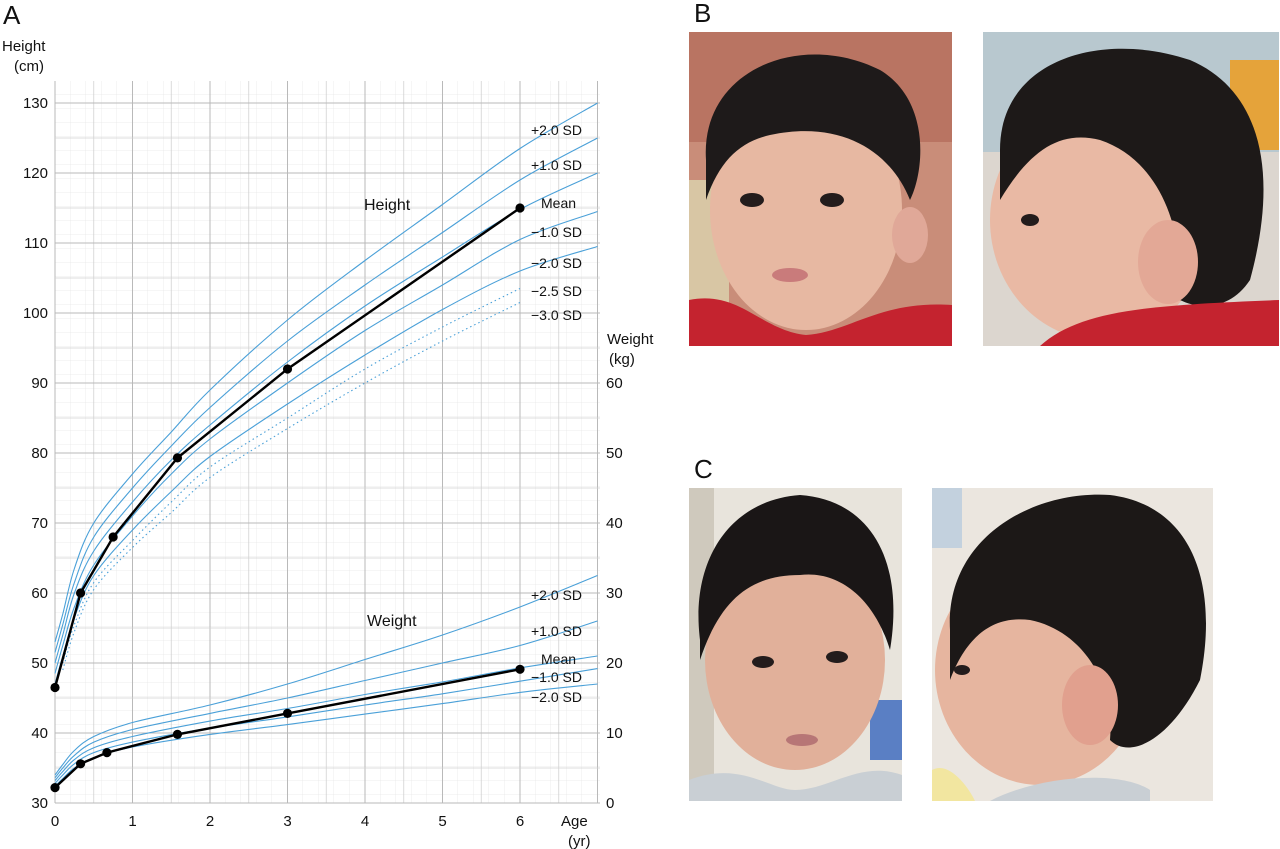 The image size is (1280, 849). Describe the element at coordinates (614, 733) in the screenshot. I see `right-axis-tick-label: 10` at that location.